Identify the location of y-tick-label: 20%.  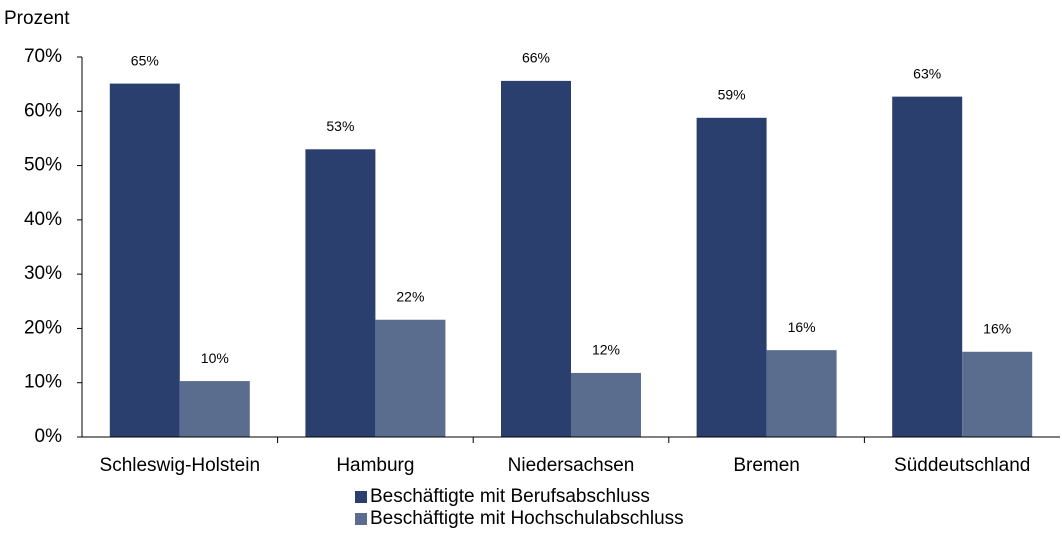
(43, 327).